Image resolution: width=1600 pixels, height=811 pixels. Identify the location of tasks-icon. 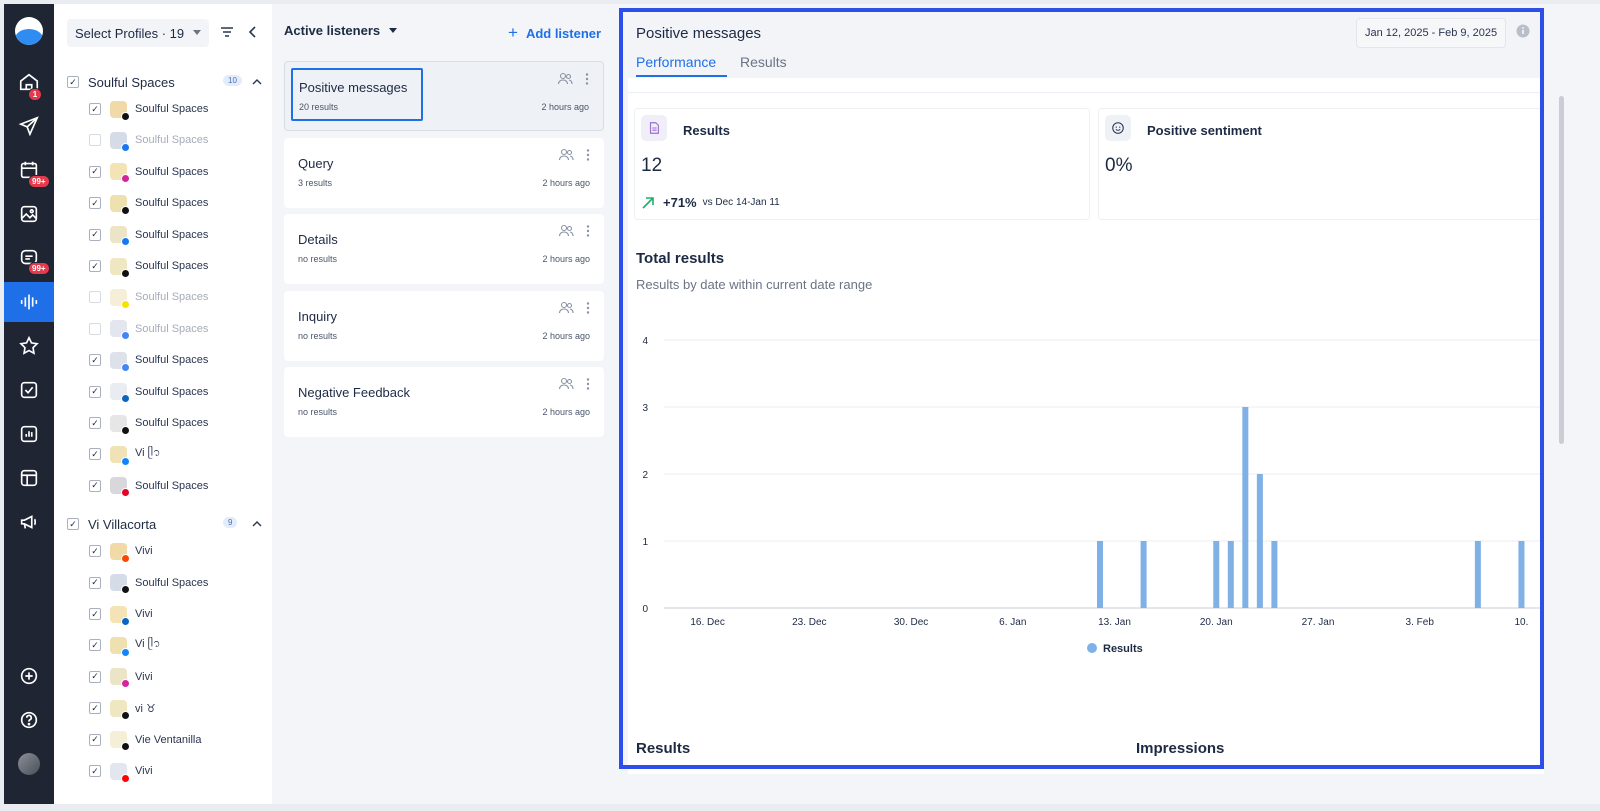
(29, 390).